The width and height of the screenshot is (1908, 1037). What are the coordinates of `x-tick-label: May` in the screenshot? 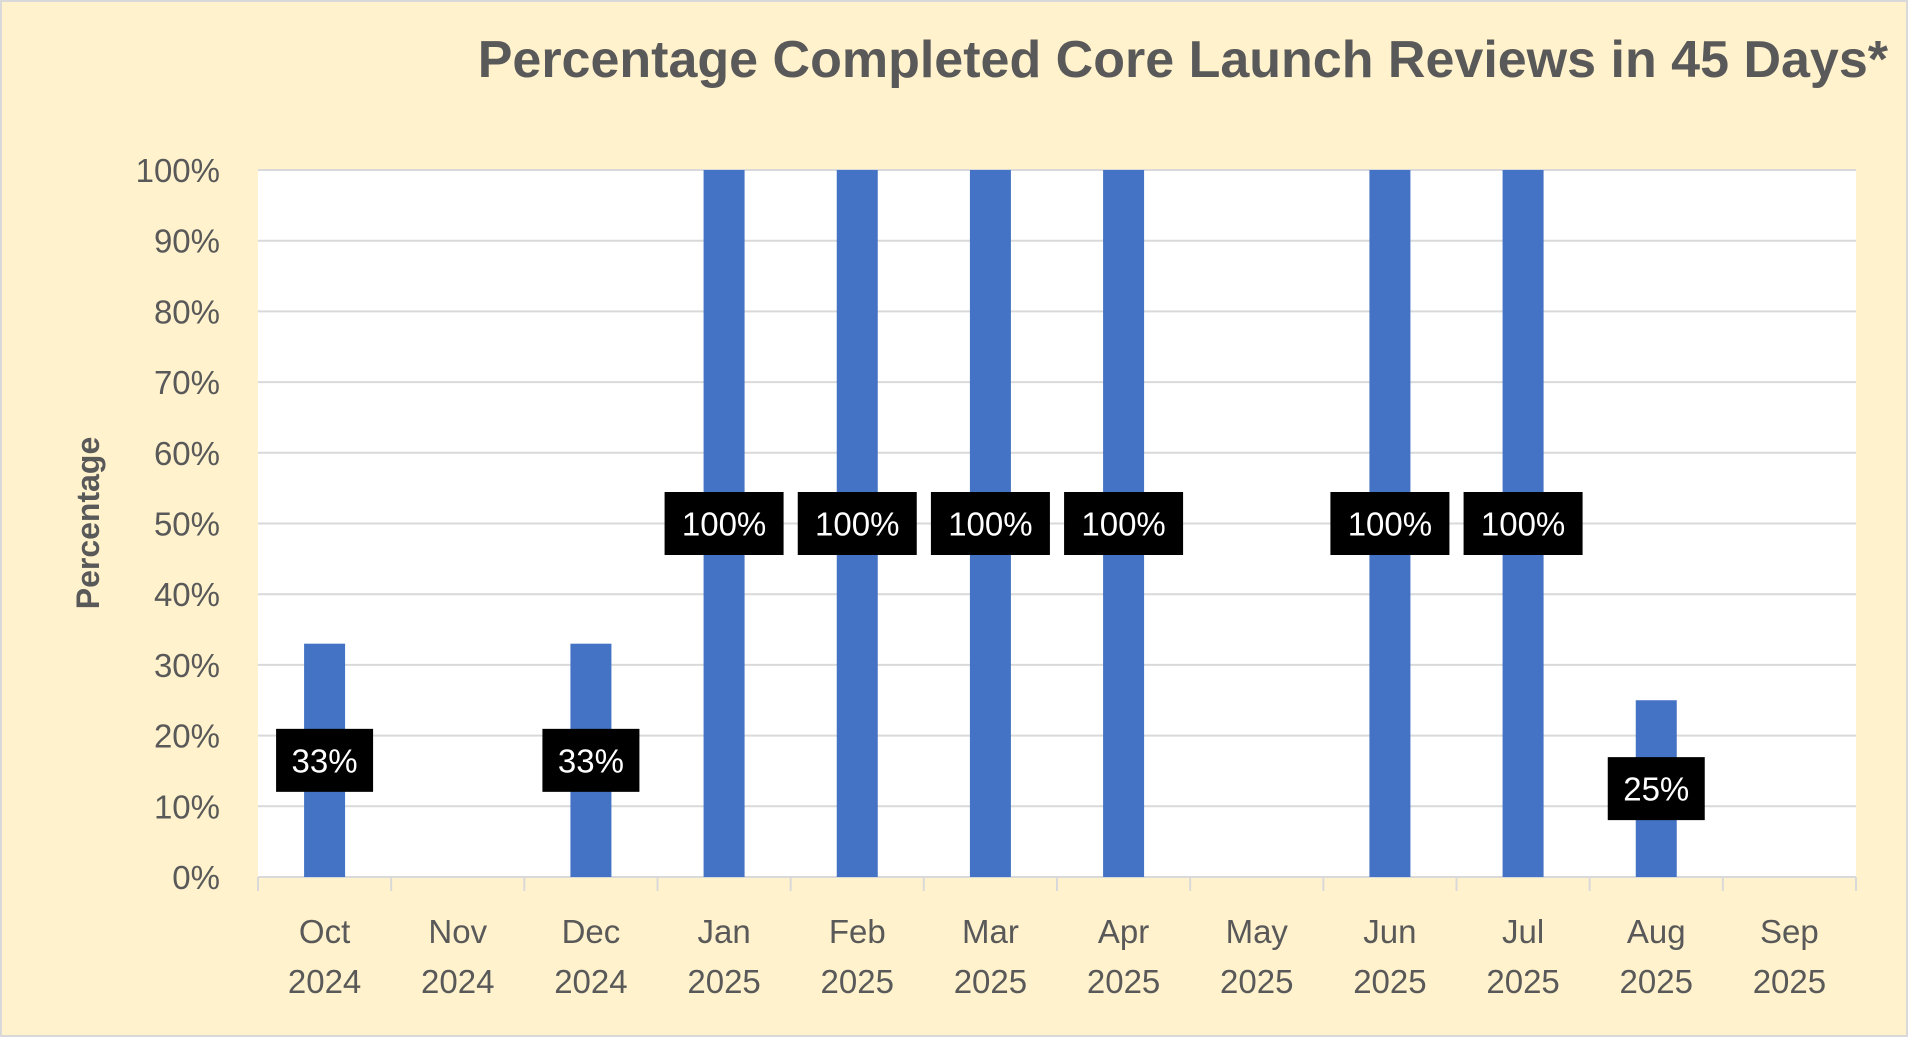 It's located at (1257, 931).